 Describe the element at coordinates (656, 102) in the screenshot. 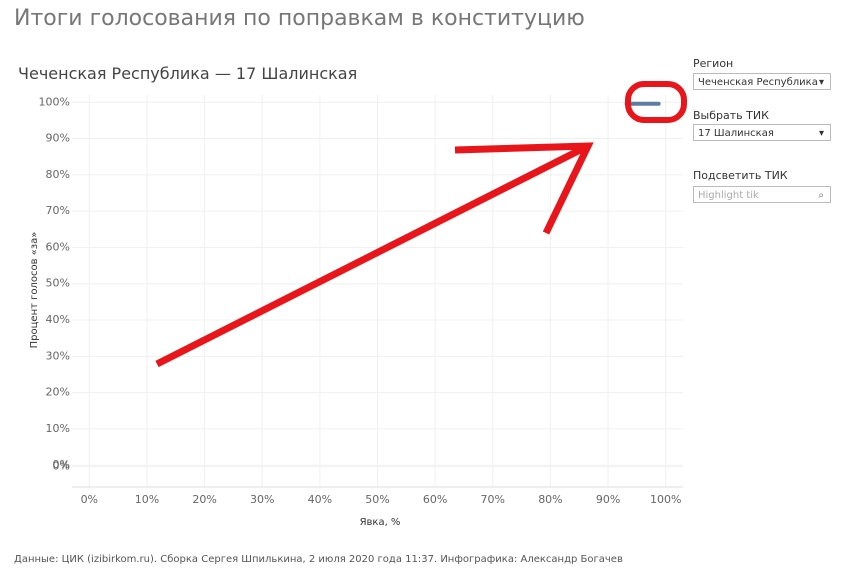

I see `annotation-circle` at that location.